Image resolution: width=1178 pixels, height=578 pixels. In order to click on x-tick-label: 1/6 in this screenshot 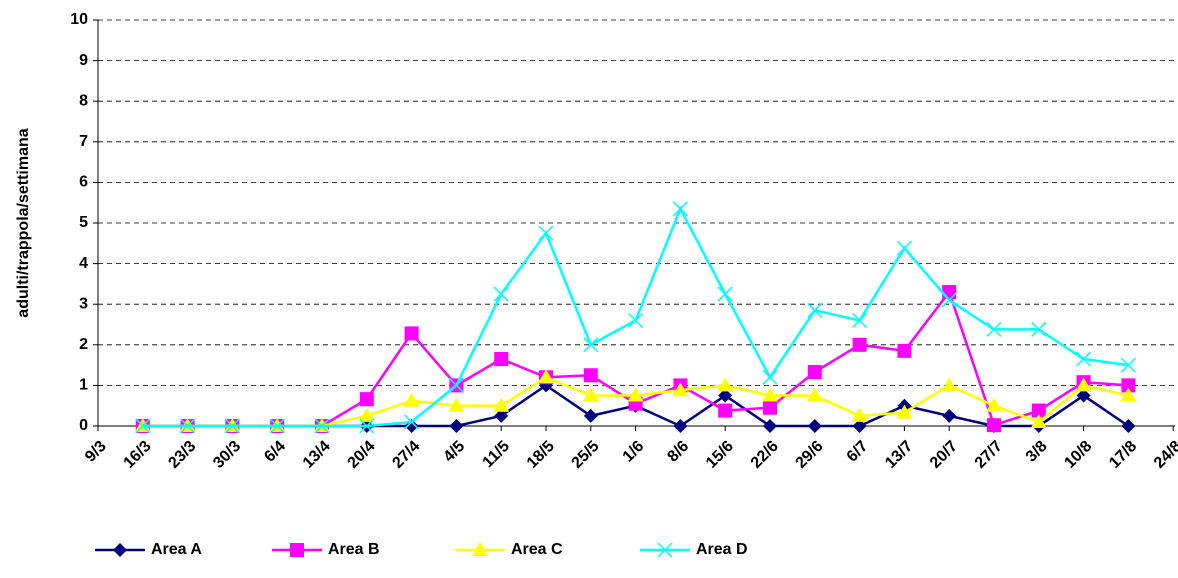, I will do `click(634, 452)`.